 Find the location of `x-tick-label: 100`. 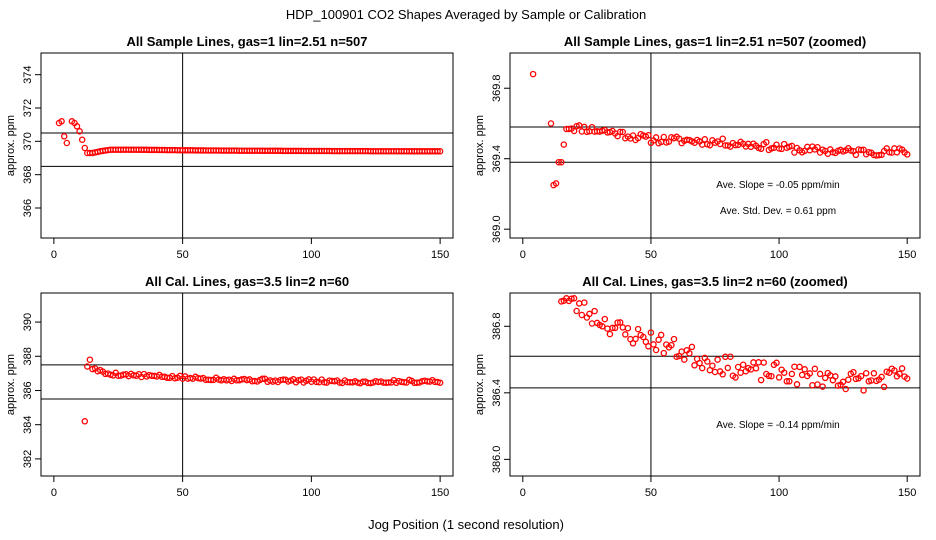

x-tick-label: 100 is located at coordinates (779, 493).